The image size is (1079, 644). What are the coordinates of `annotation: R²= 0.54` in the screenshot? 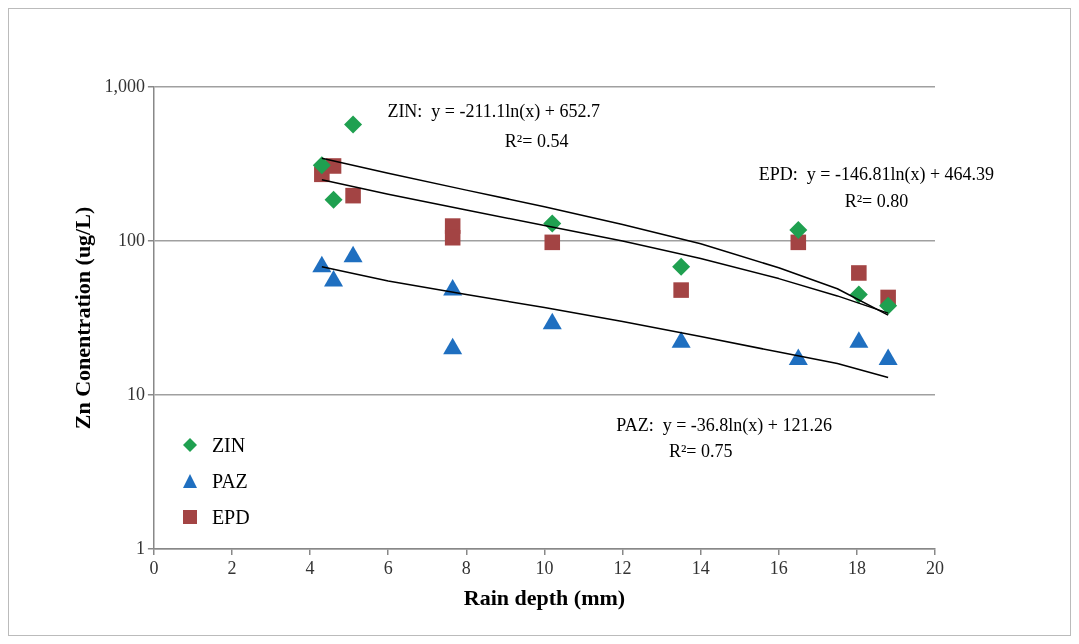 It's located at (536, 141).